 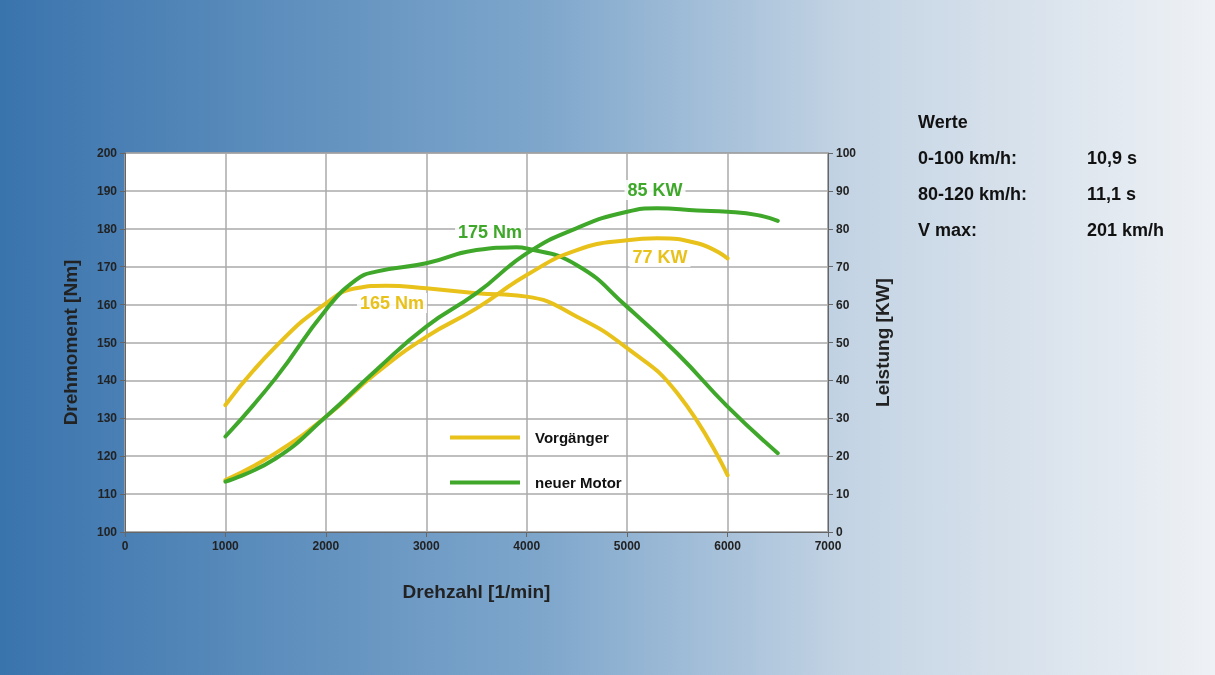 What do you see at coordinates (655, 190) in the screenshot?
I see `annotation: 85 KW` at bounding box center [655, 190].